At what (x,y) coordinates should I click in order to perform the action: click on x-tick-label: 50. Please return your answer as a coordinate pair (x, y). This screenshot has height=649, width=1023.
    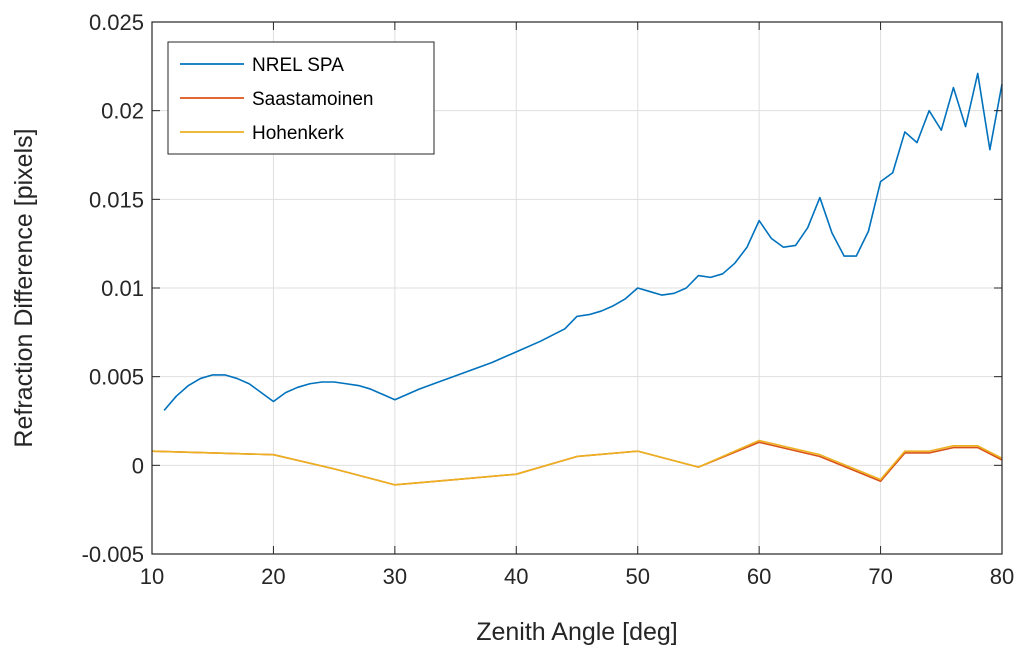
    Looking at the image, I should click on (637, 576).